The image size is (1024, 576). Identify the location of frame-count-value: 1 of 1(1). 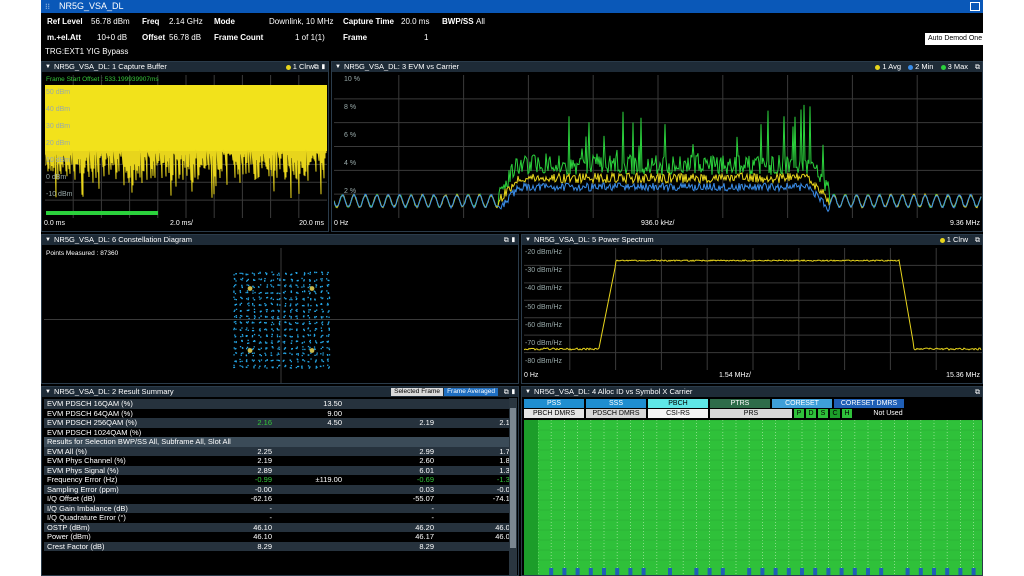
(310, 37).